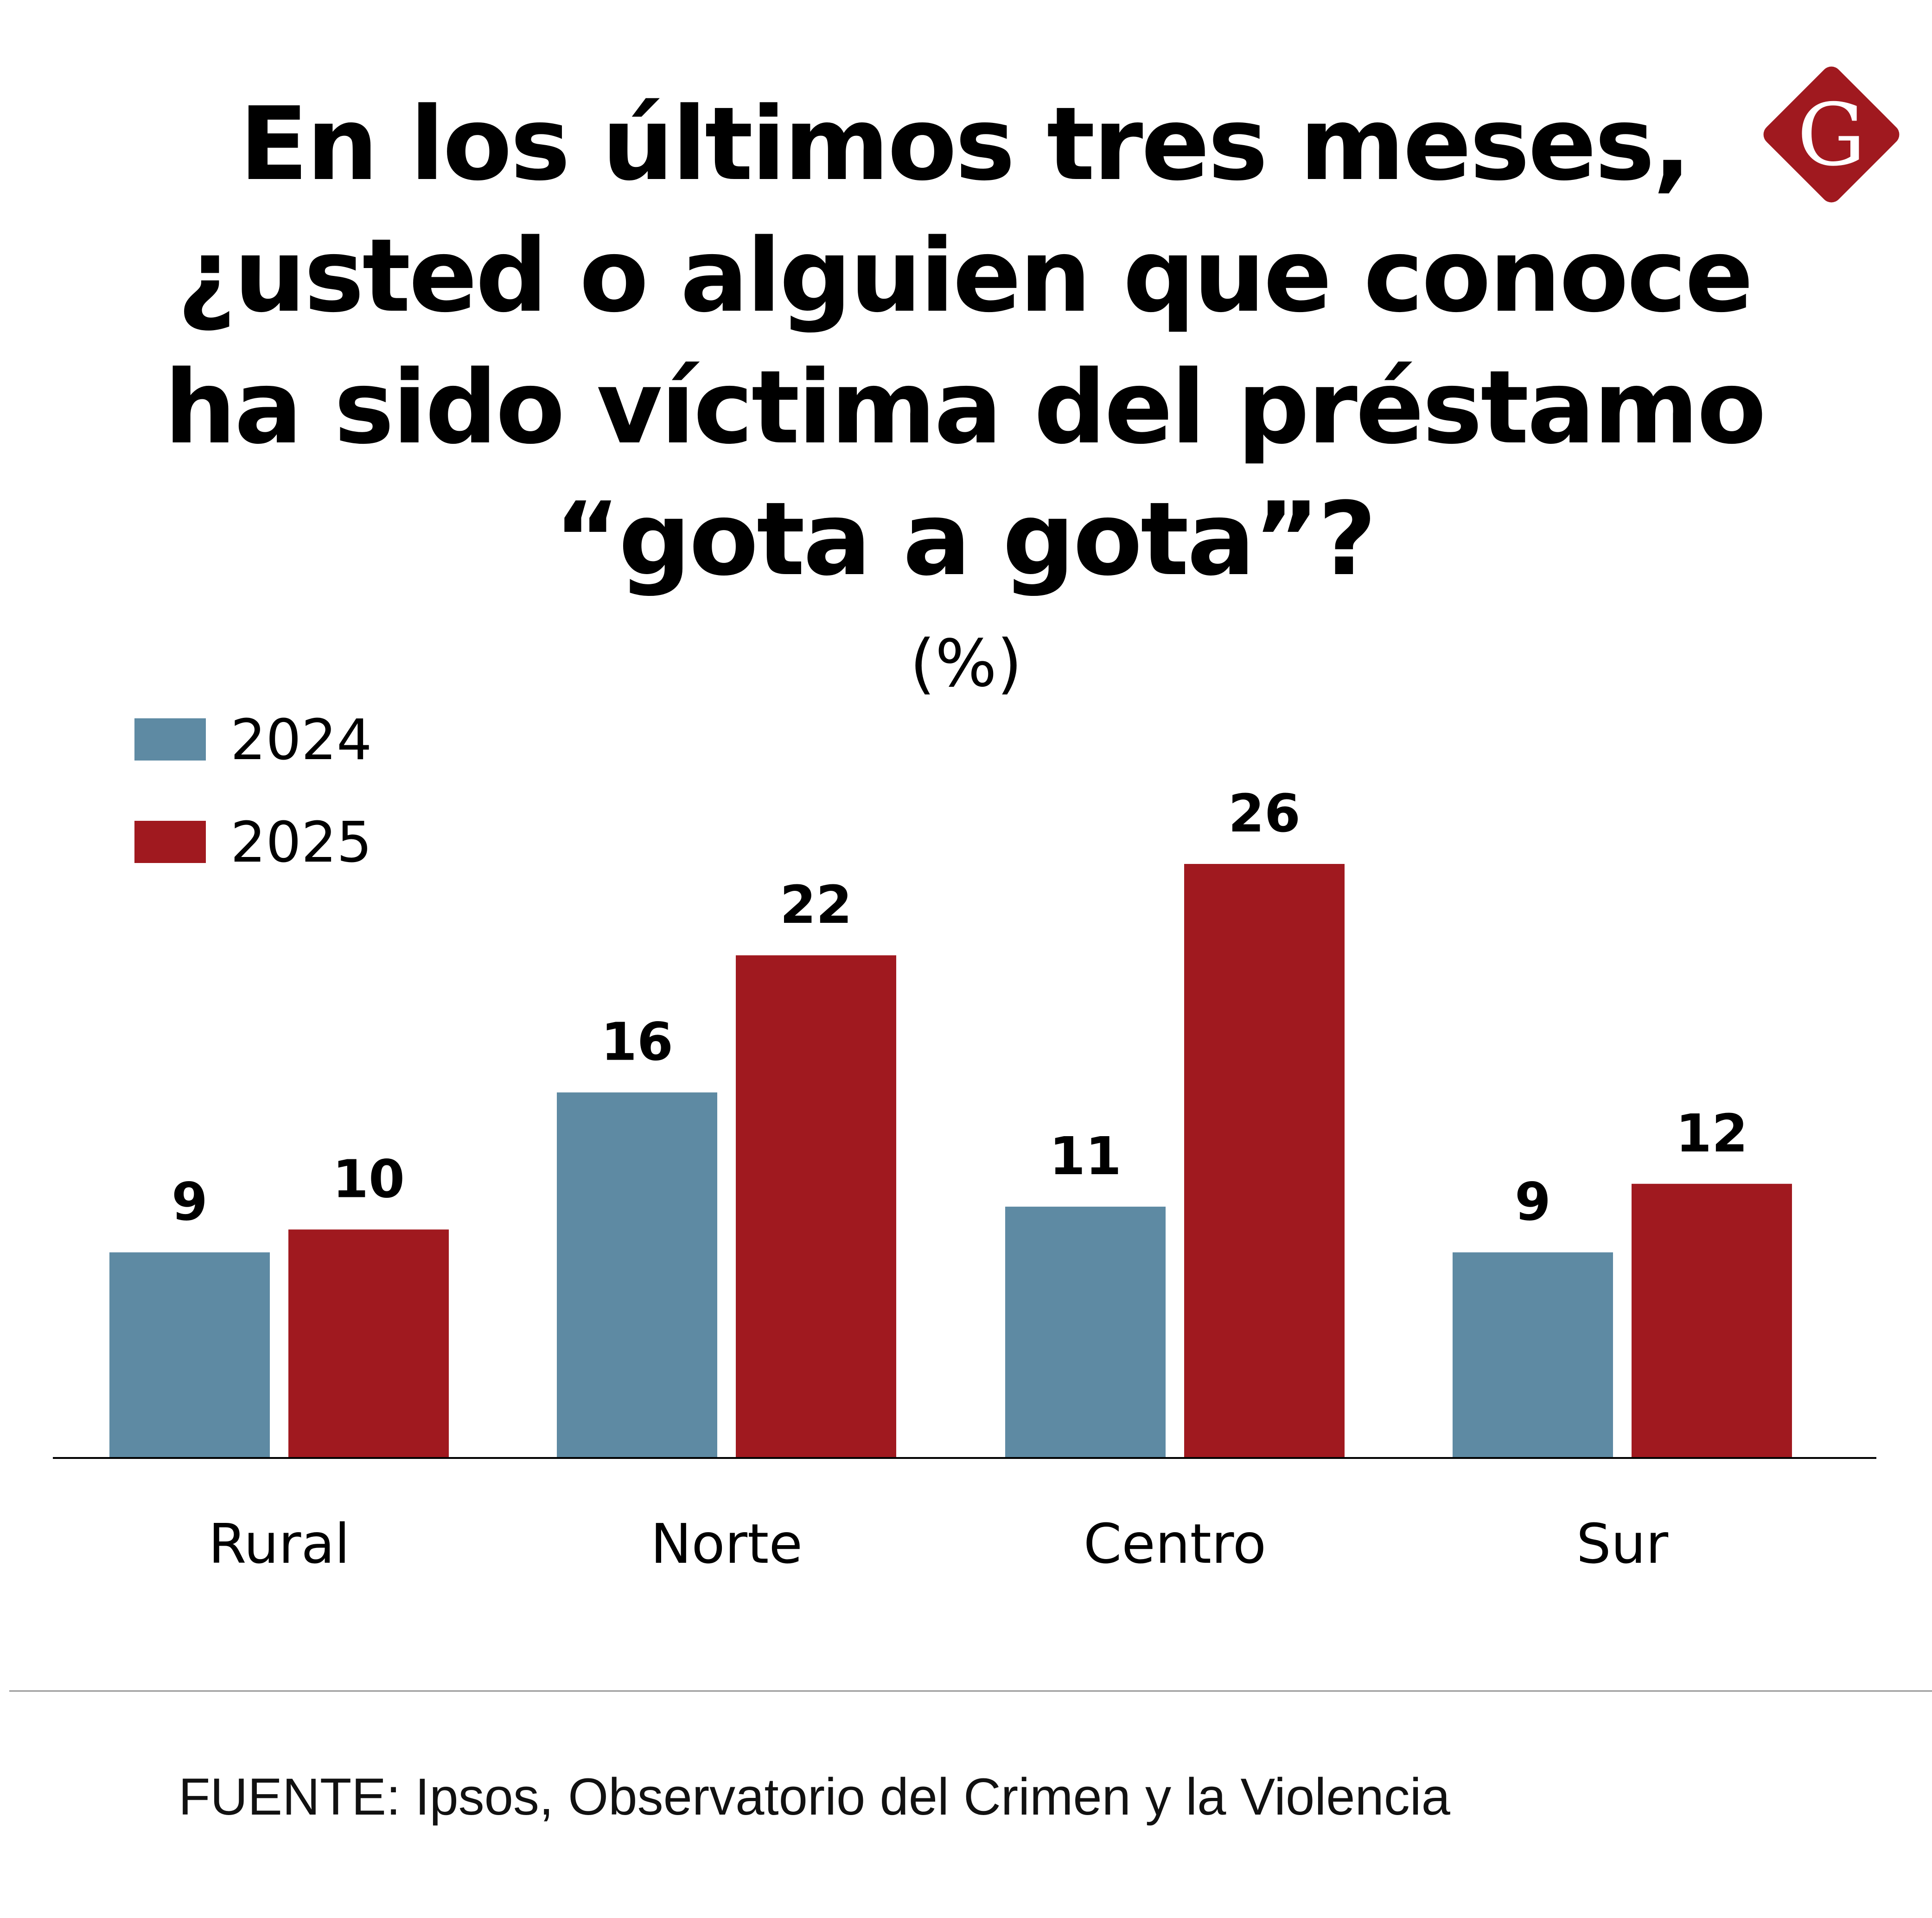 The height and width of the screenshot is (1918, 1932). Describe the element at coordinates (190, 1355) in the screenshot. I see `bar-rural-2024` at that location.